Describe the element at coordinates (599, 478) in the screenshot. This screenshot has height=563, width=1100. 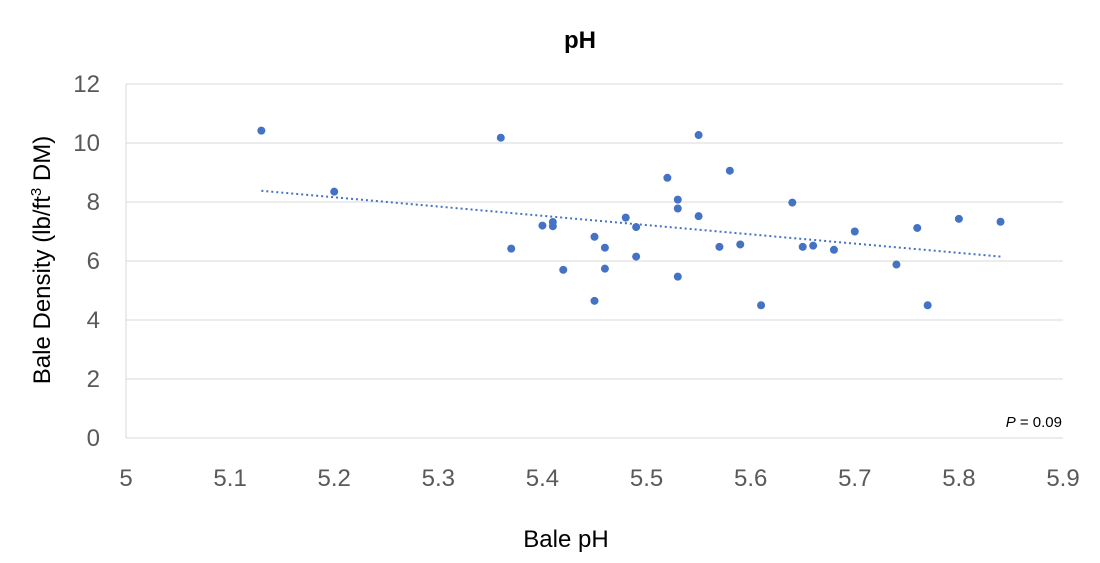
I see `x-tick-labels: 5 5.1 5.2 5.3 5.4 5.5 5.6 5.7 5.8 5.9` at that location.